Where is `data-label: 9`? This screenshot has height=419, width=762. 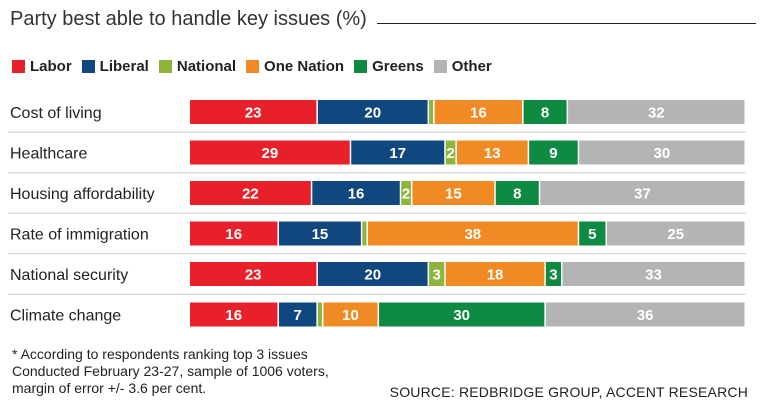
data-label: 9 is located at coordinates (553, 153).